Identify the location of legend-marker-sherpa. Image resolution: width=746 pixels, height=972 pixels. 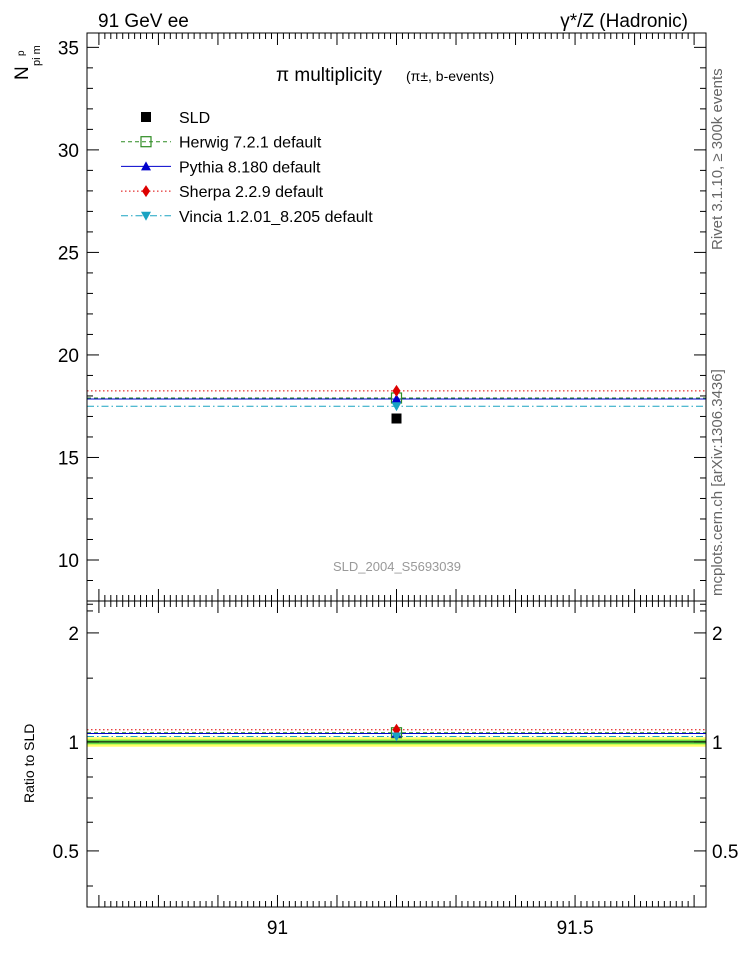
(146, 191).